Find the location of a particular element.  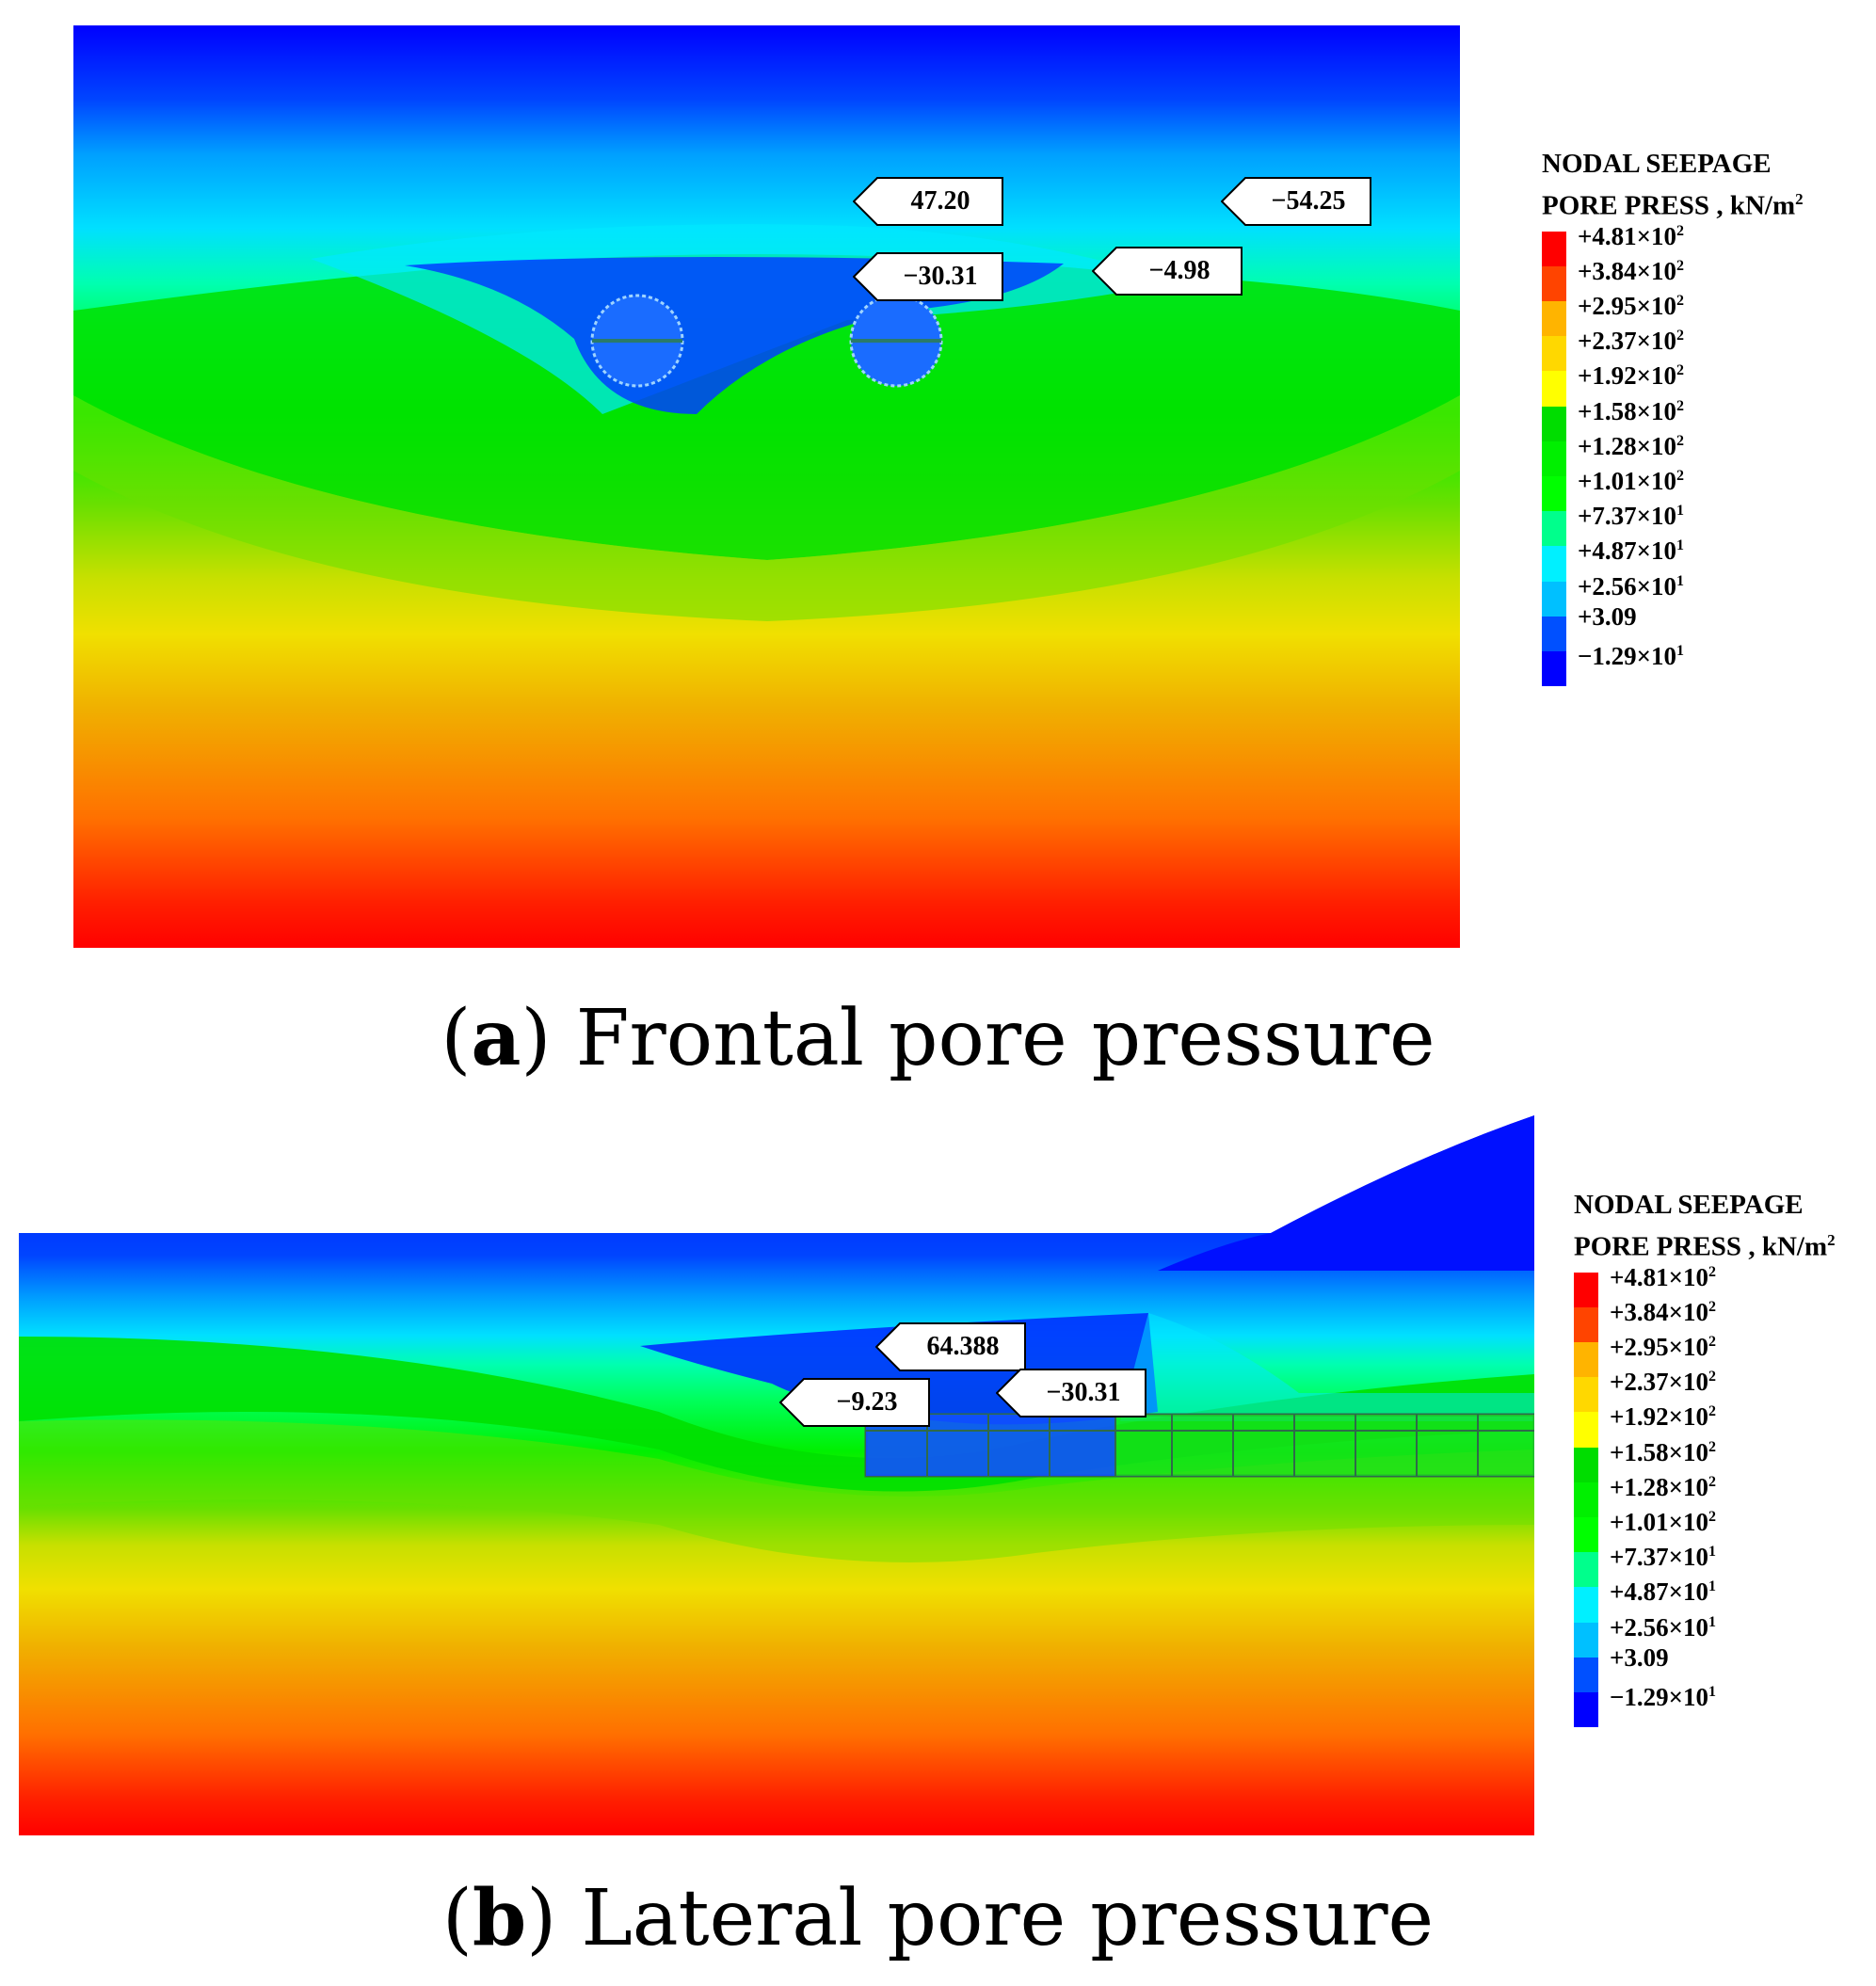

lateral-yellowgreen-band is located at coordinates (776, 1490).